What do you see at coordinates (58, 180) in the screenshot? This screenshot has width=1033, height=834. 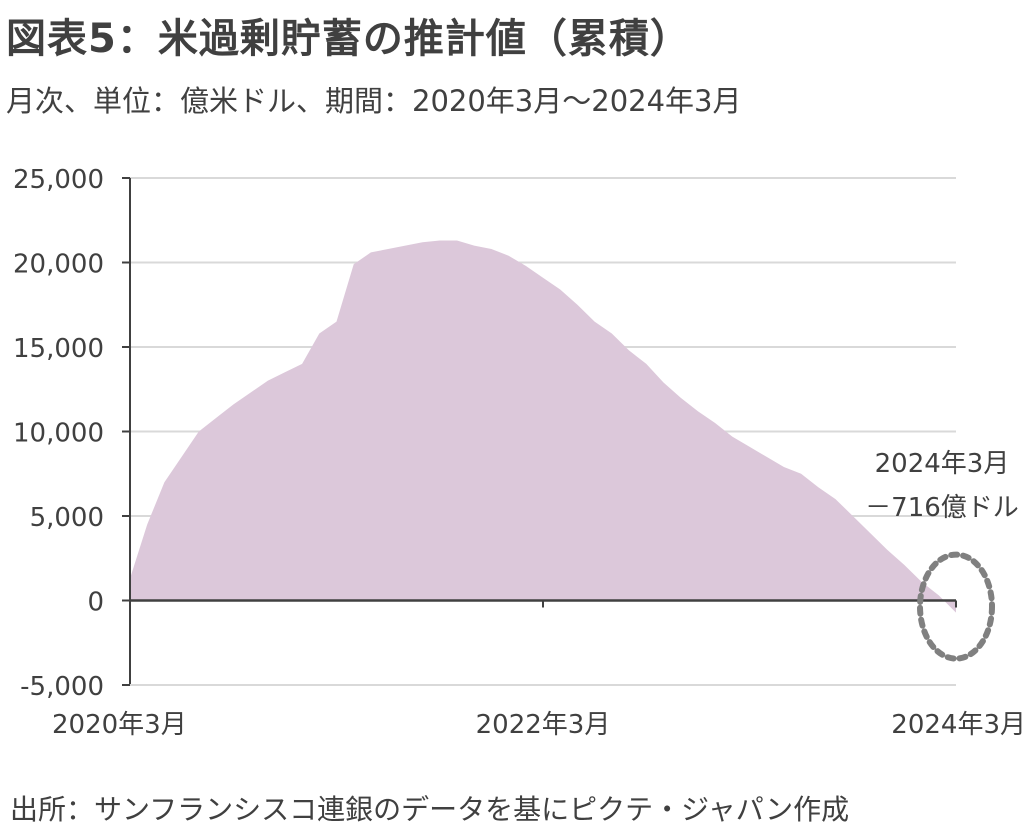 I see `y-tick-label: 25,000` at bounding box center [58, 180].